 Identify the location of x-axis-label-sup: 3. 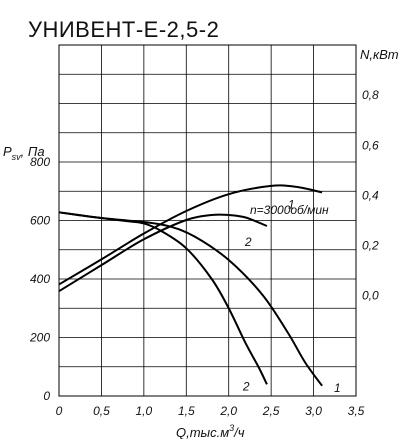
(231, 428).